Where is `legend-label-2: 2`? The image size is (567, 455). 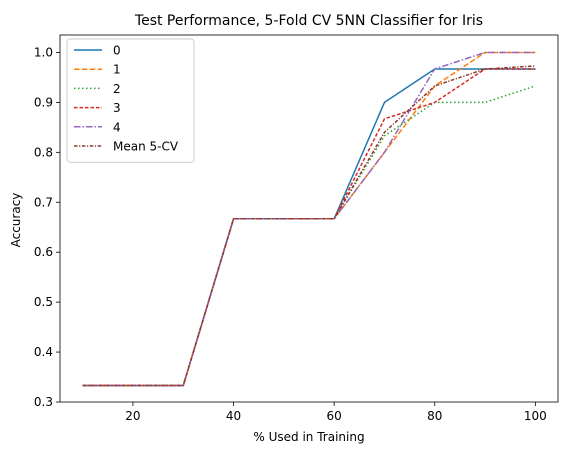
legend-label-2: 2 is located at coordinates (117, 89).